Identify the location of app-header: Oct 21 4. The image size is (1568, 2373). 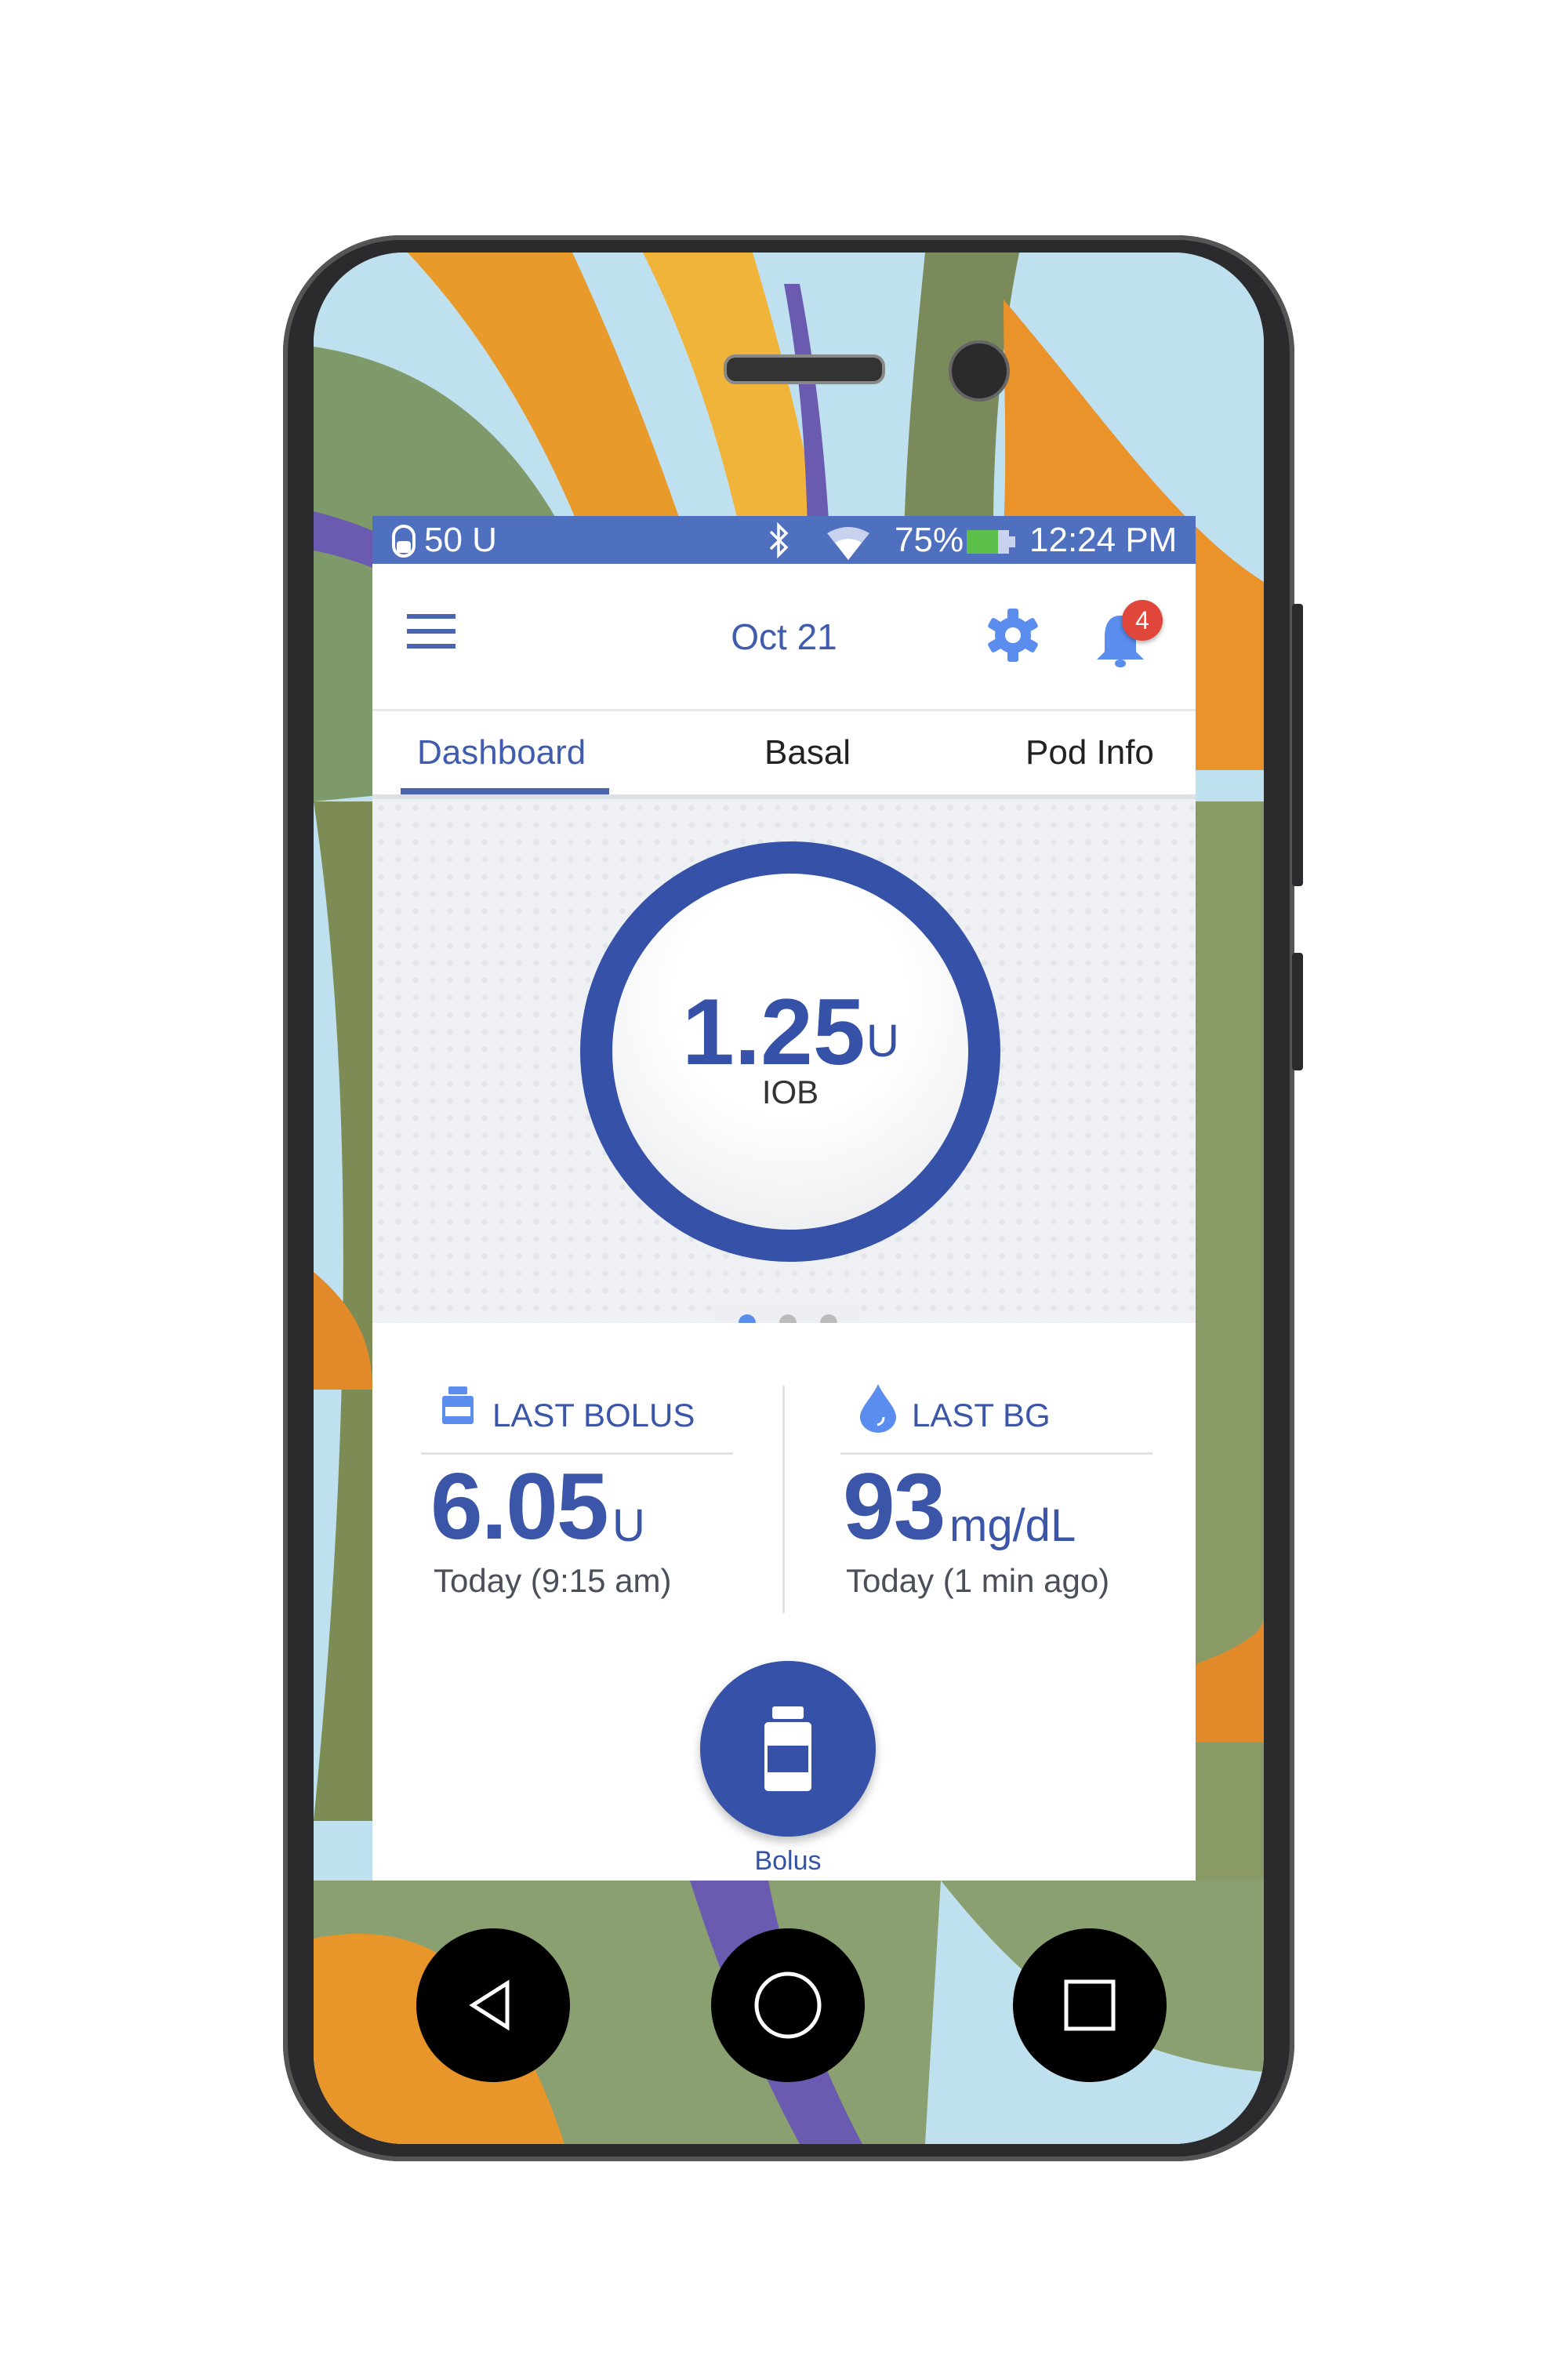
(784, 638).